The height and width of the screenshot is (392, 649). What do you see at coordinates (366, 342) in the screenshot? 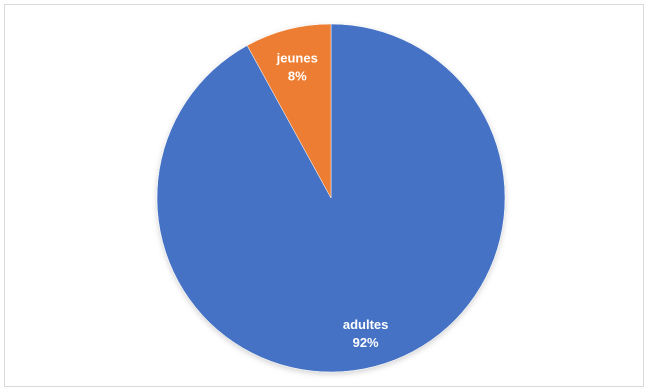
I see `data-label-percent-adultes: 92%` at bounding box center [366, 342].